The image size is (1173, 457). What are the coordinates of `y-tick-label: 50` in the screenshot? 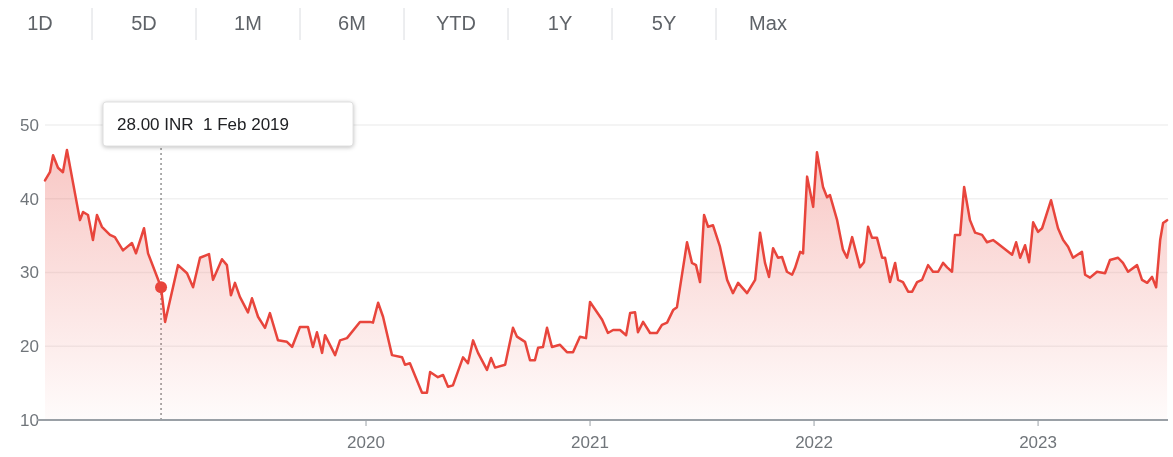 It's located at (29, 125).